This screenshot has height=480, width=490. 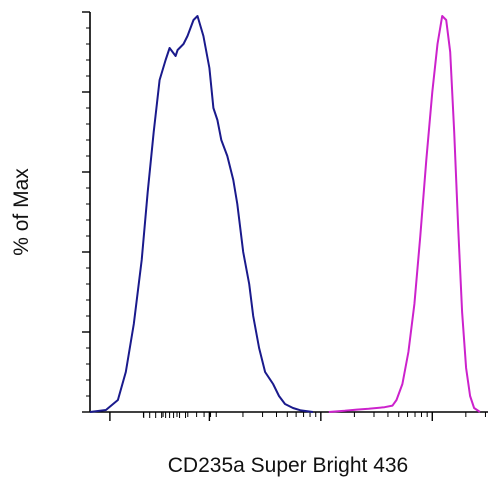 I want to click on x-axis-ticks, so click(x=297, y=416).